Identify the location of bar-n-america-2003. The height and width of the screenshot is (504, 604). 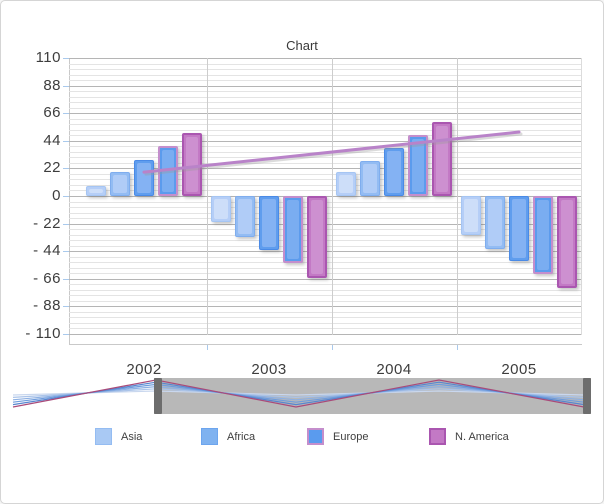
(317, 237).